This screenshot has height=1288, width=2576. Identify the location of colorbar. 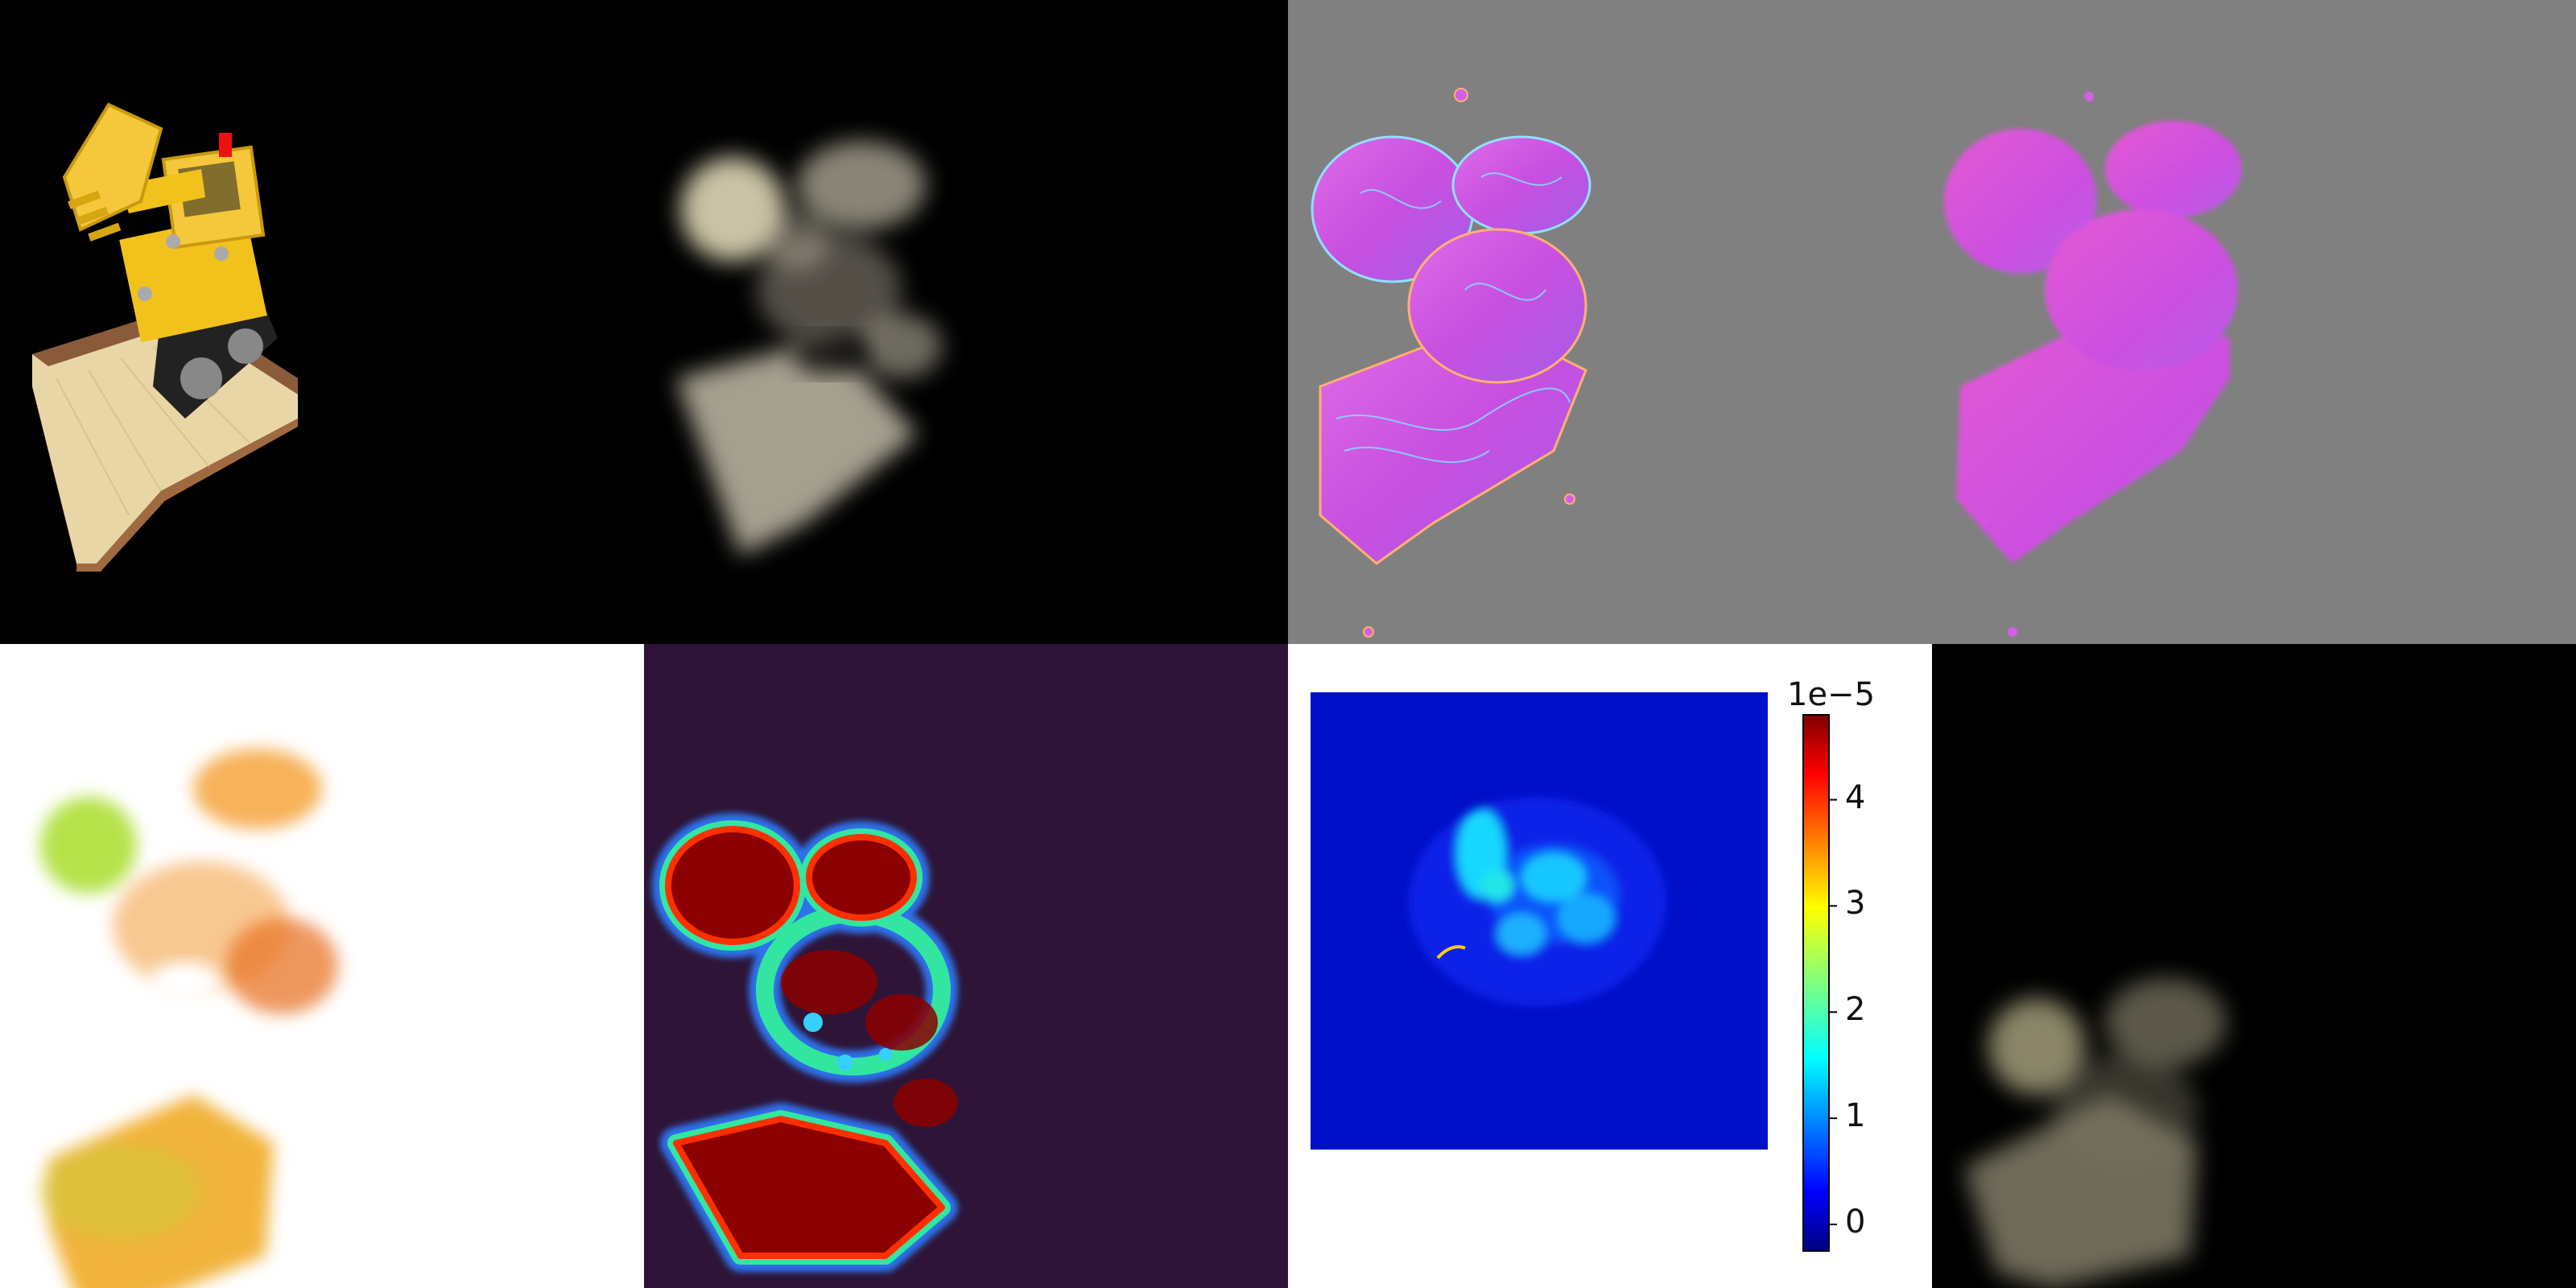
(1816, 983).